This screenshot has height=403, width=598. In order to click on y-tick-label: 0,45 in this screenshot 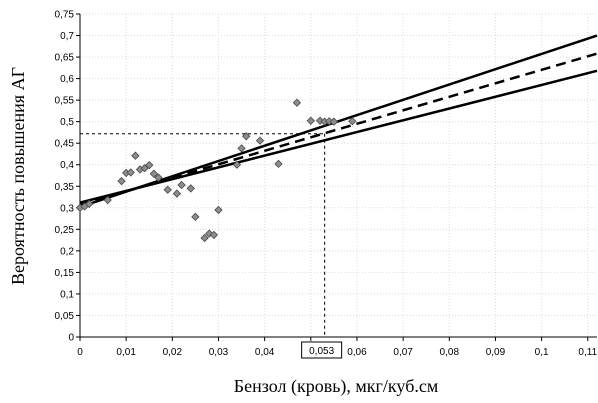, I will do `click(65, 144)`.